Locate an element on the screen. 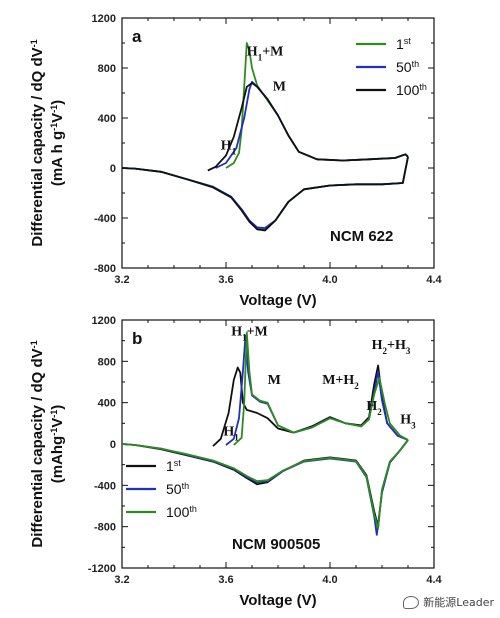  peak-annotation: H2 is located at coordinates (374, 408).